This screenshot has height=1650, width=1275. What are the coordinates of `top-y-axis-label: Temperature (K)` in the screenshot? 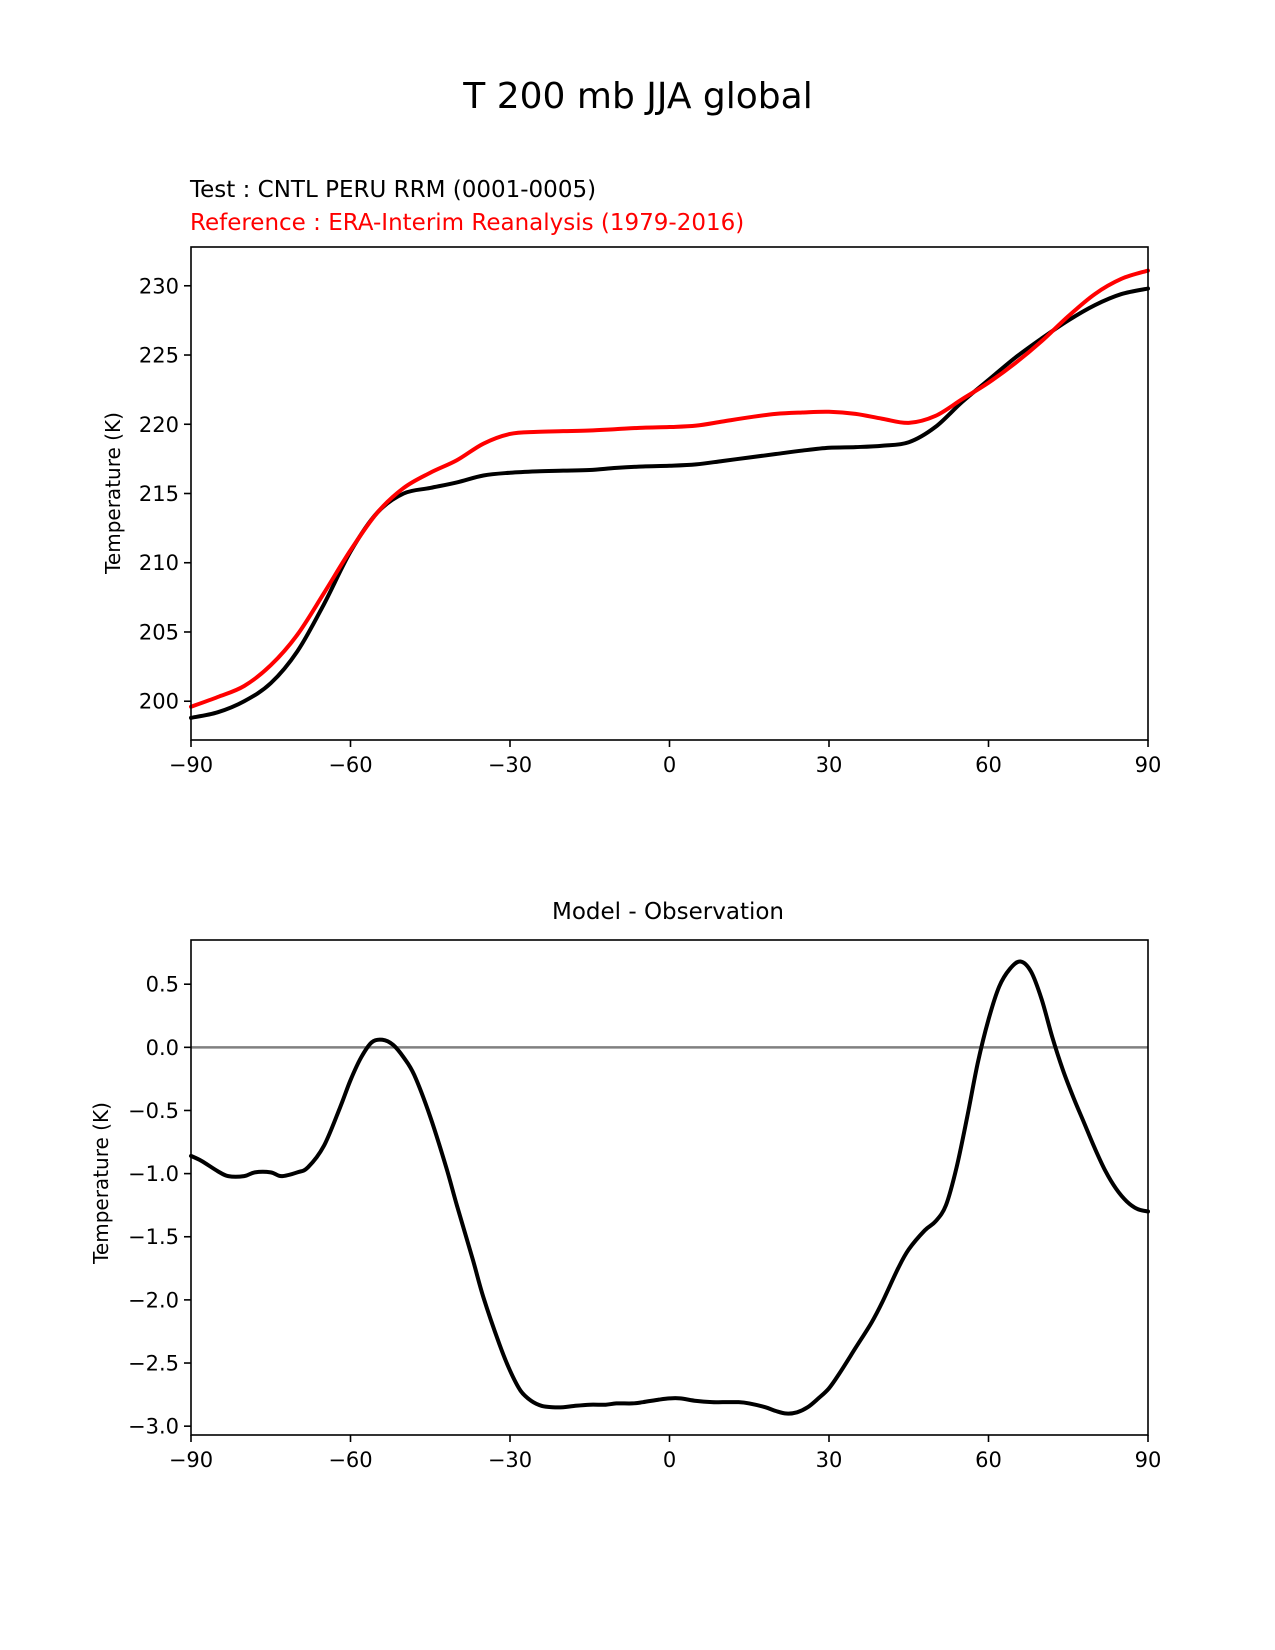 It's located at (113, 493).